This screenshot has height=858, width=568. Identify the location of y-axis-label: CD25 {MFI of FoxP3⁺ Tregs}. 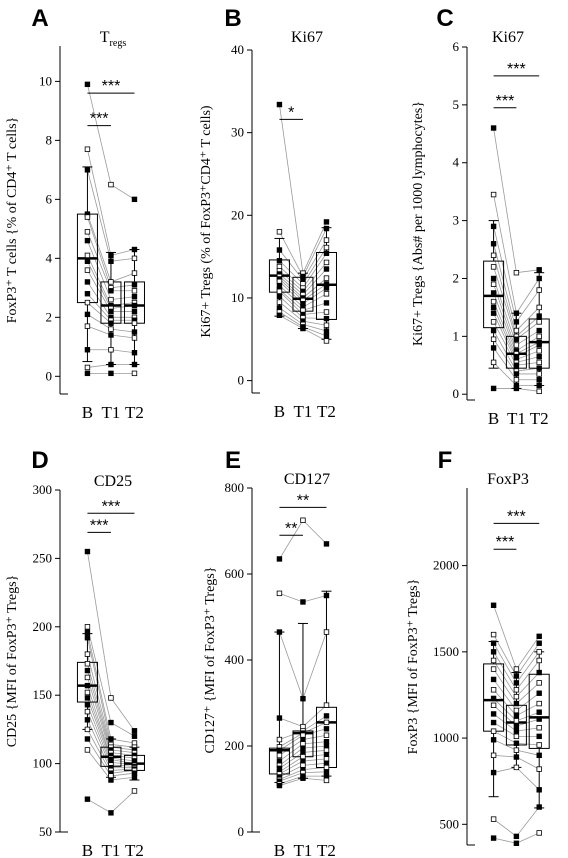
(12, 661).